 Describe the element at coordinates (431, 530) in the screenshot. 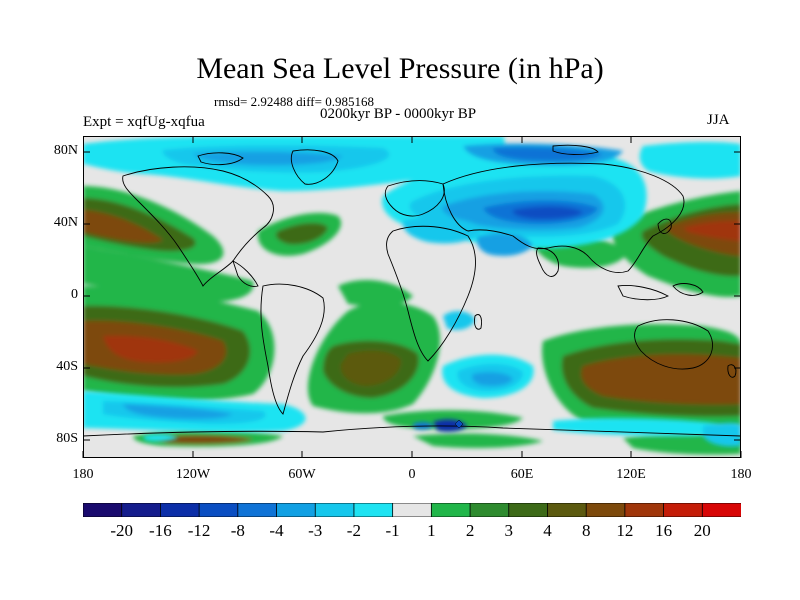

I see `colorbar-label: 1` at that location.